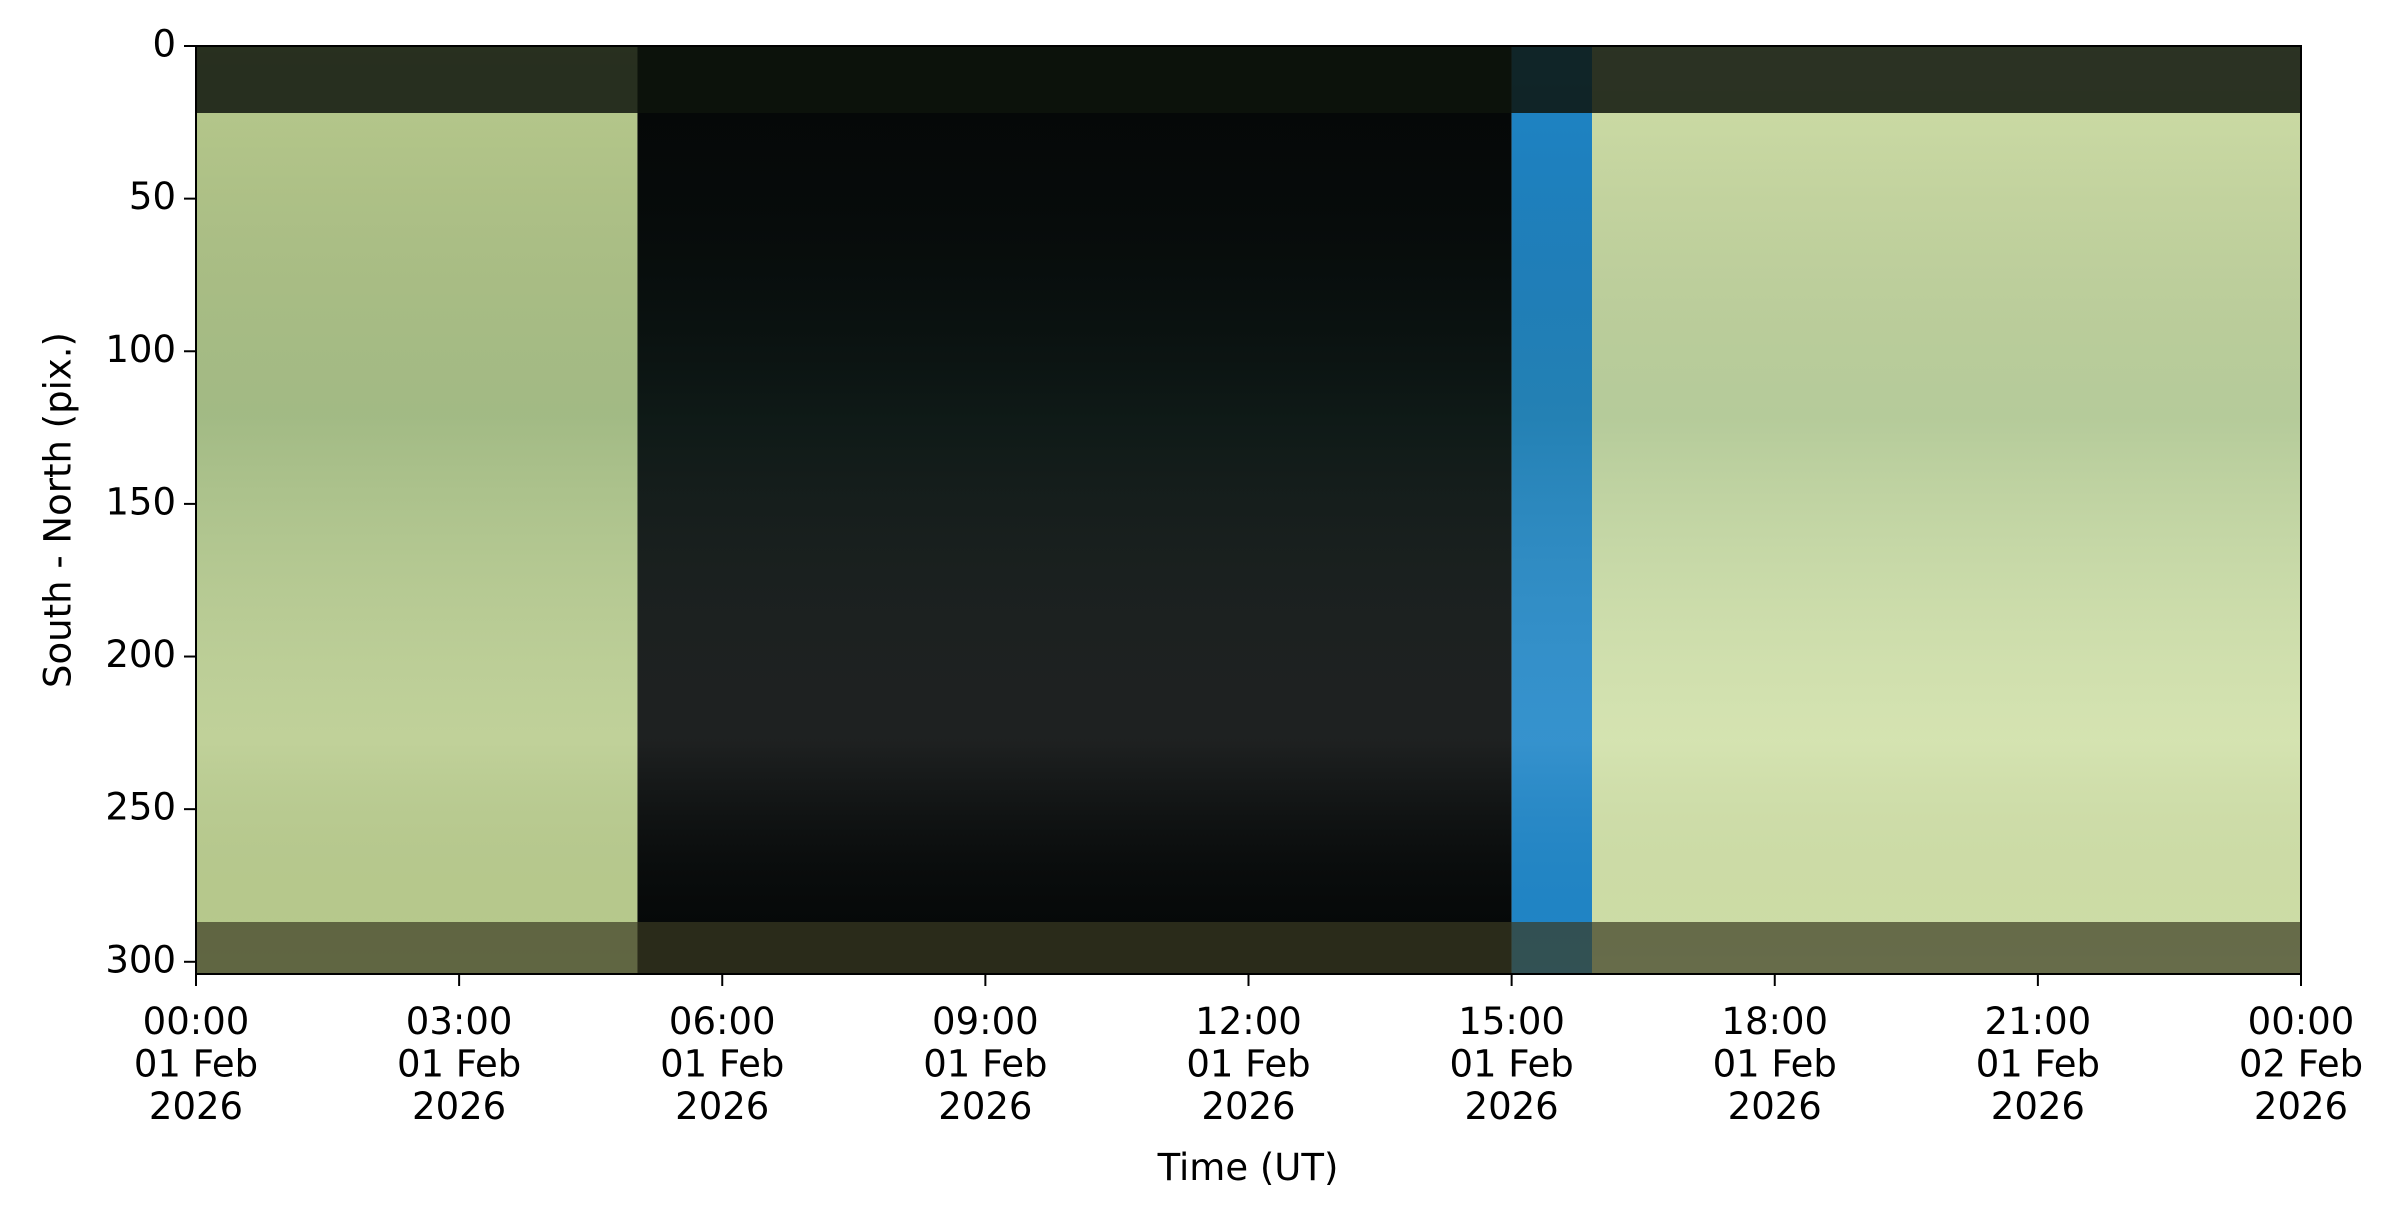  I want to click on y-tick-label: 100, so click(140, 349).